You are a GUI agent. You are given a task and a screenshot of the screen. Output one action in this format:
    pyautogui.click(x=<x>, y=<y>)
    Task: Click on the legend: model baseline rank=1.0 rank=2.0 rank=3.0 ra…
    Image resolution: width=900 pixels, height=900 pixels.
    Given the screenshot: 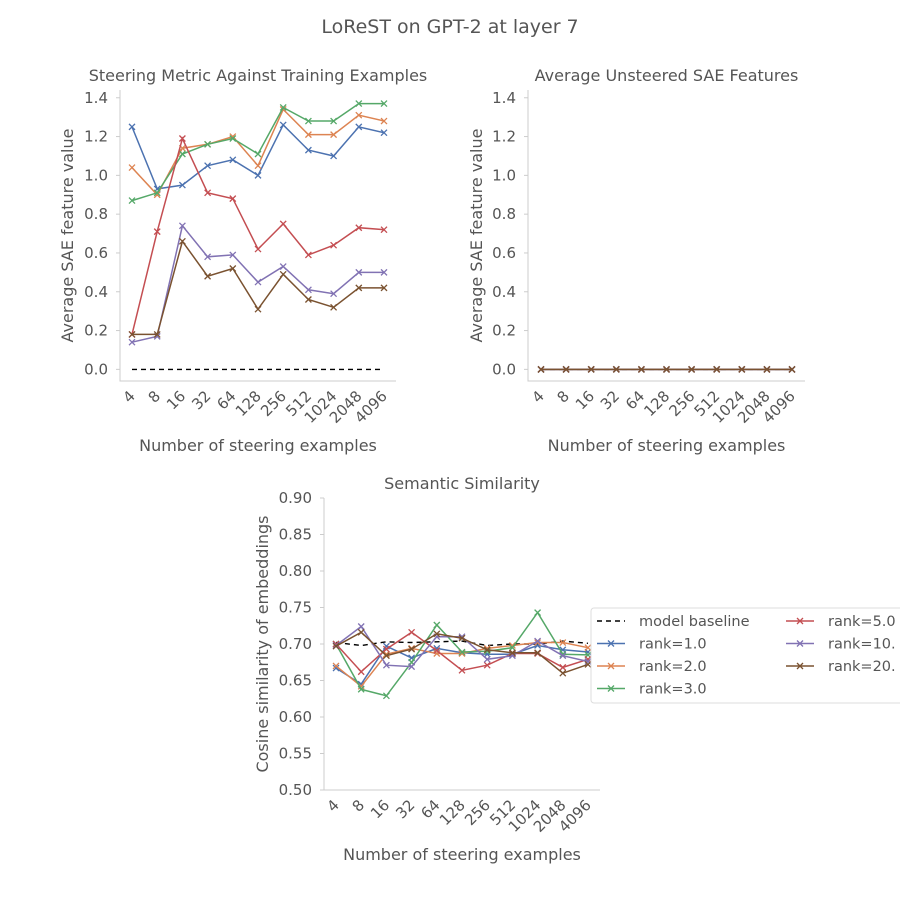 What is the action you would take?
    pyautogui.click(x=745, y=655)
    